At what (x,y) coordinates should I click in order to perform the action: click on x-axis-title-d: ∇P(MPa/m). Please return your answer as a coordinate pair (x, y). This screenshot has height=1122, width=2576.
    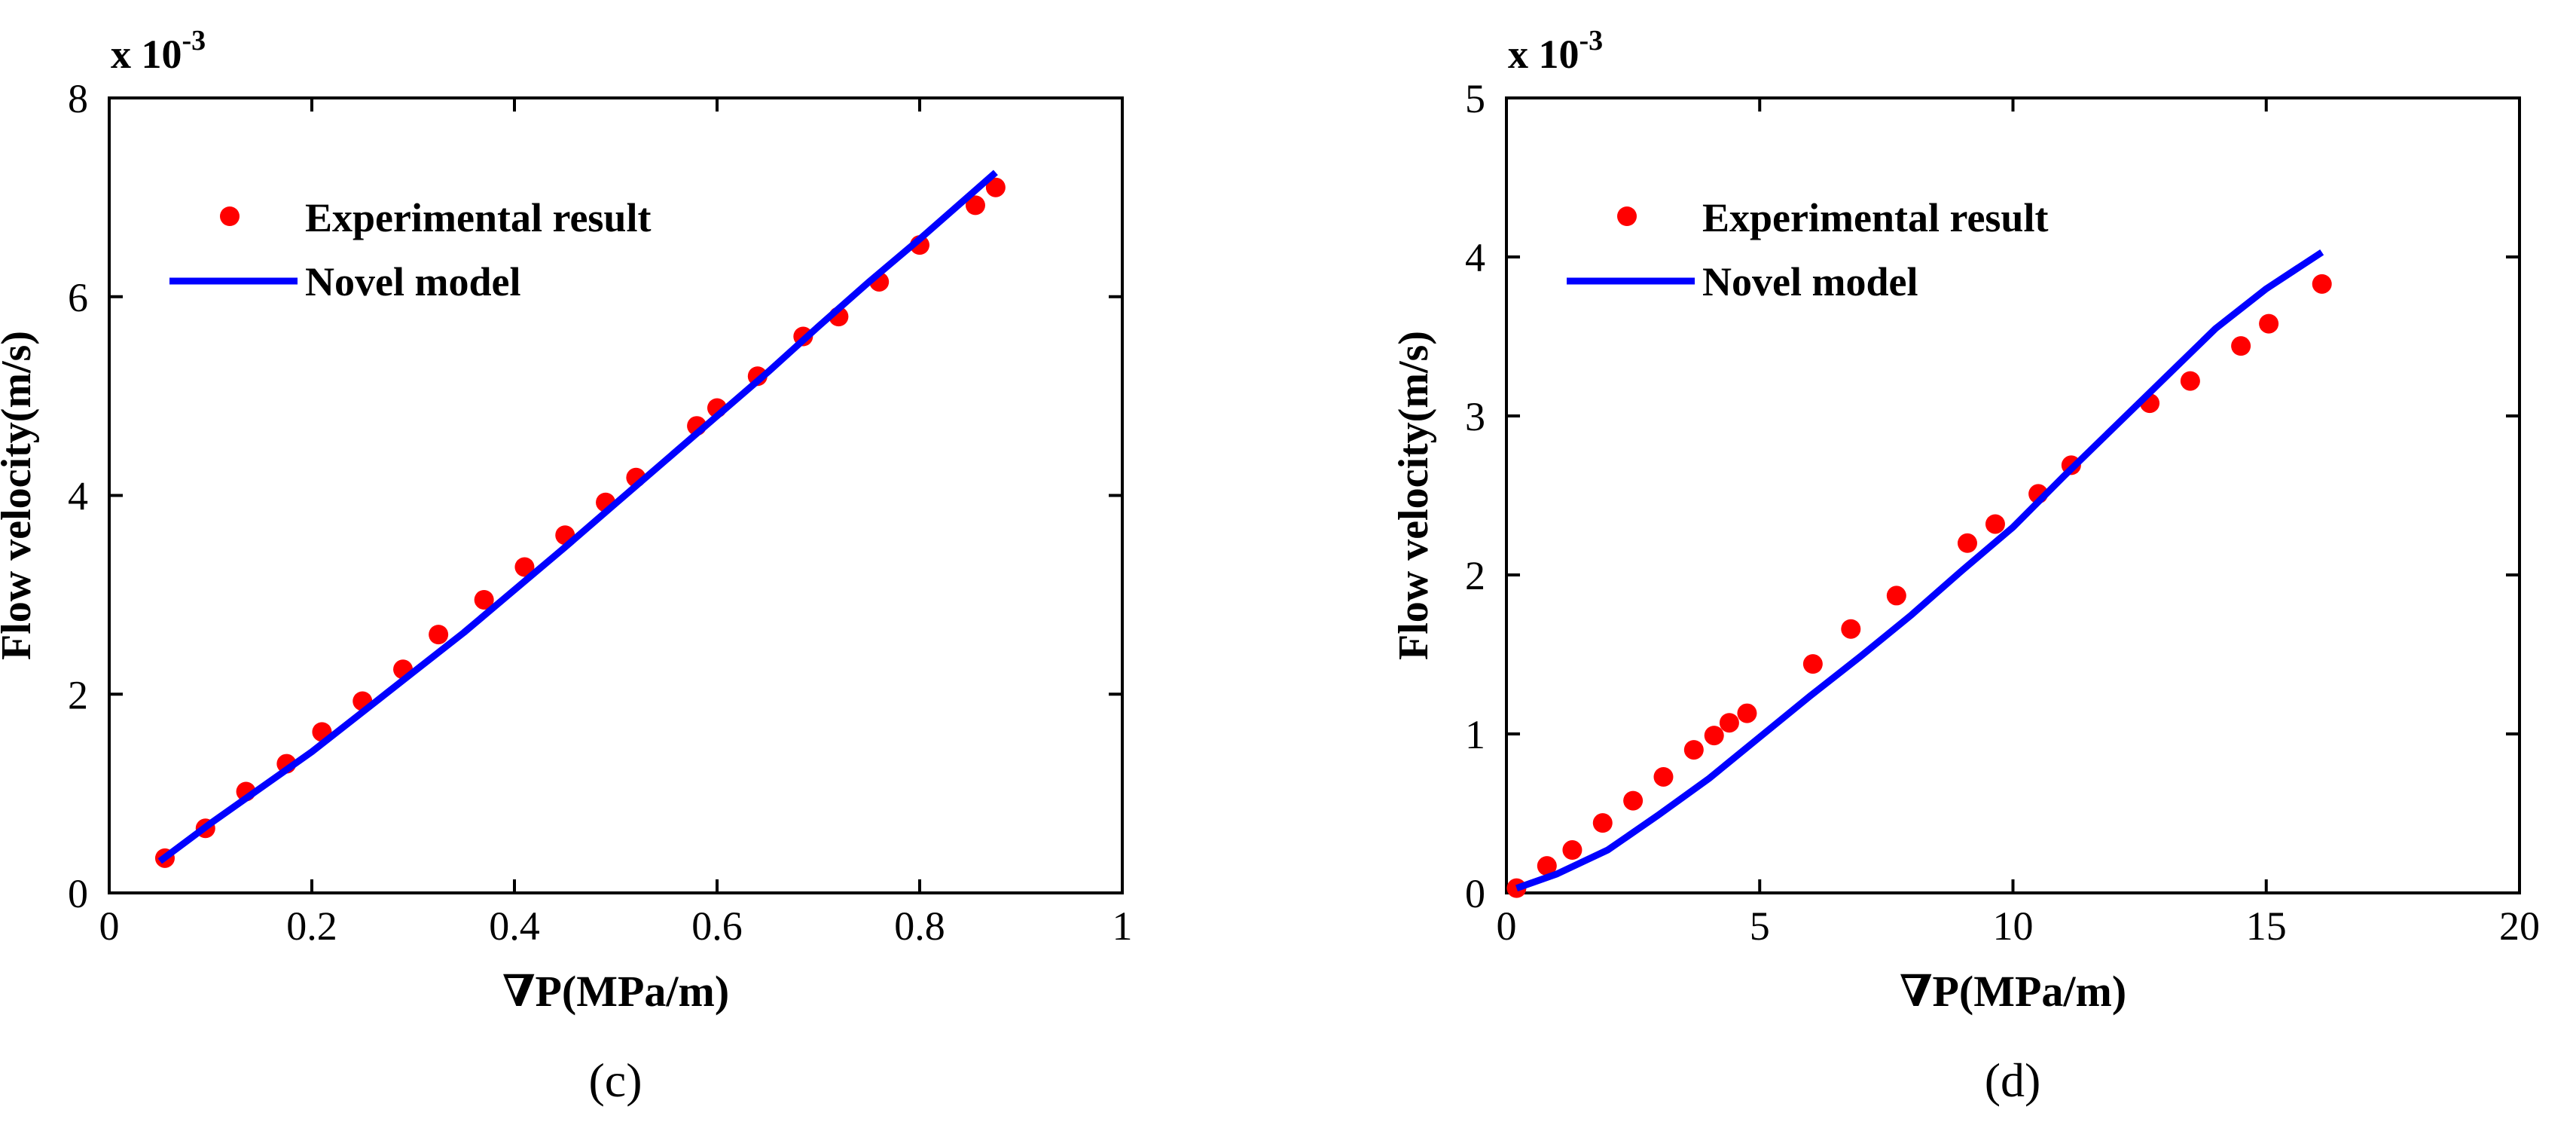
    Looking at the image, I should click on (2013, 991).